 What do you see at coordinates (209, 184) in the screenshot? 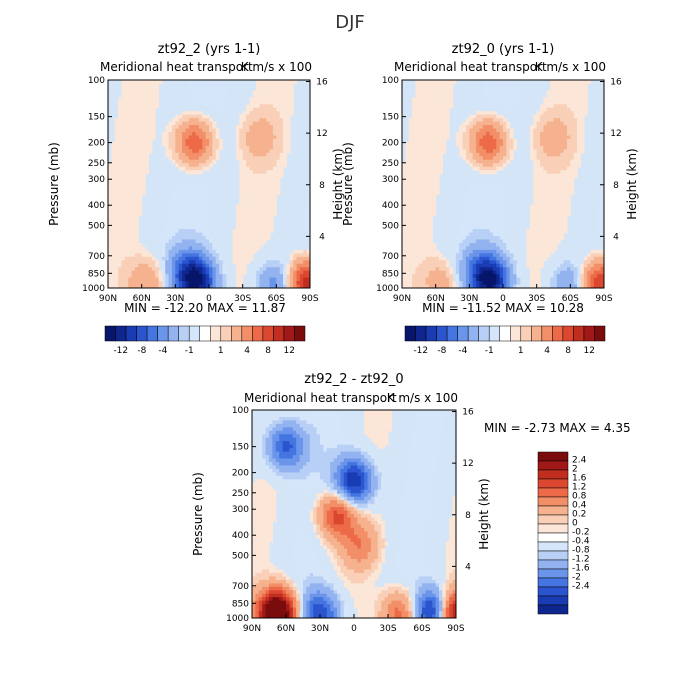
I see `contour-field` at bounding box center [209, 184].